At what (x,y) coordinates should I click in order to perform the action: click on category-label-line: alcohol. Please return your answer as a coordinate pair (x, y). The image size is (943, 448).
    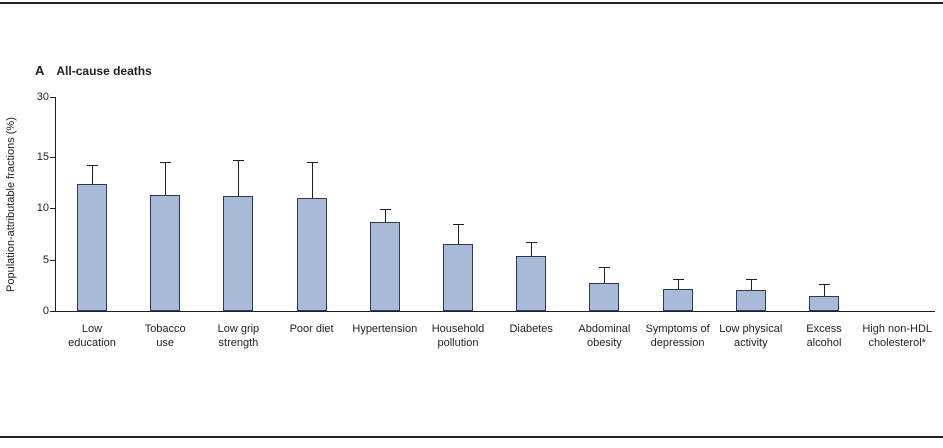
    Looking at the image, I should click on (824, 343).